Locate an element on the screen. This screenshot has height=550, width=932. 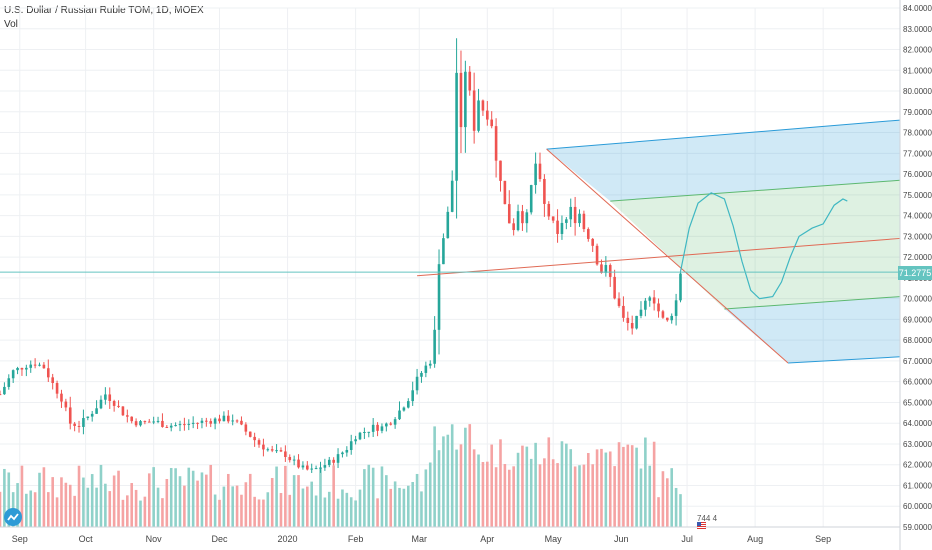
x-tick-label: Dec is located at coordinates (220, 539).